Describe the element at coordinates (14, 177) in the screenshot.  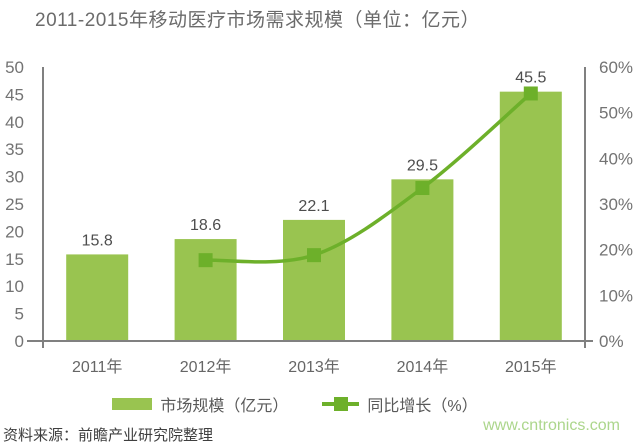
I see `axis-tick-label-left: 30` at that location.